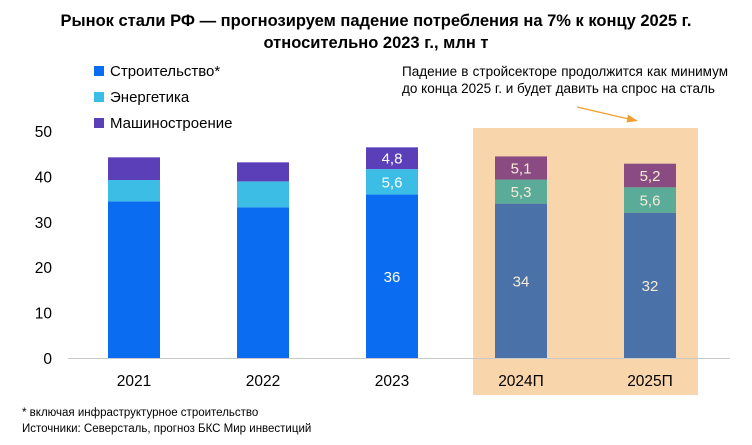 Image resolution: width=752 pixels, height=445 pixels. I want to click on y-tick-label: 50, so click(44, 132).